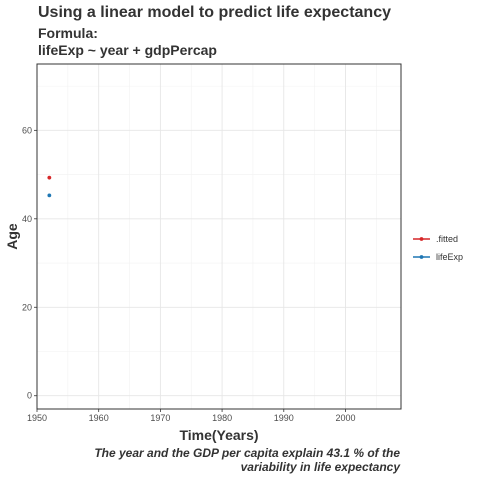  What do you see at coordinates (29, 396) in the screenshot?
I see `y-tick-label: 0` at bounding box center [29, 396].